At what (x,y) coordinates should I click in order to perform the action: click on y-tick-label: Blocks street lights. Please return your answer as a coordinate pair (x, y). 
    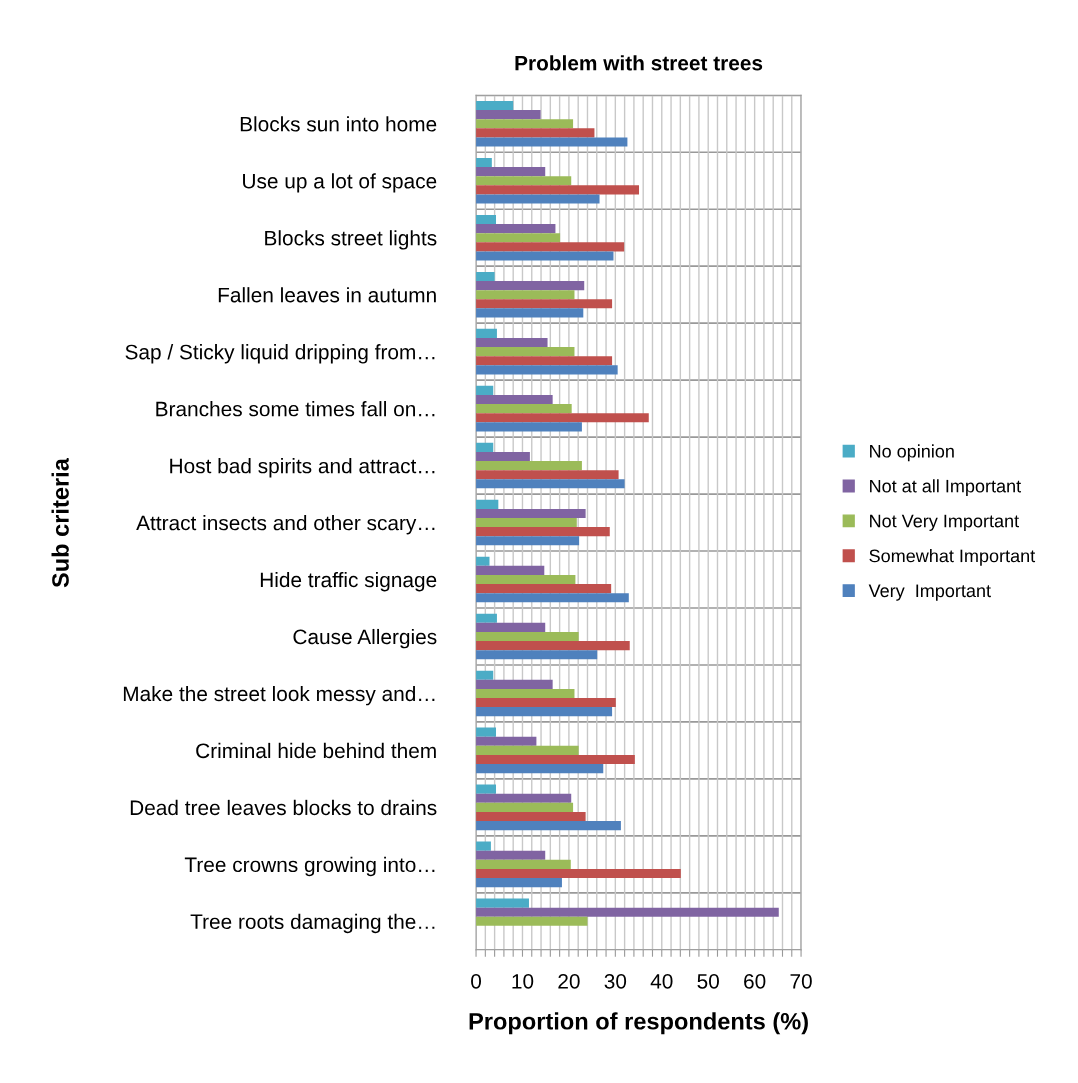
    Looking at the image, I should click on (351, 240).